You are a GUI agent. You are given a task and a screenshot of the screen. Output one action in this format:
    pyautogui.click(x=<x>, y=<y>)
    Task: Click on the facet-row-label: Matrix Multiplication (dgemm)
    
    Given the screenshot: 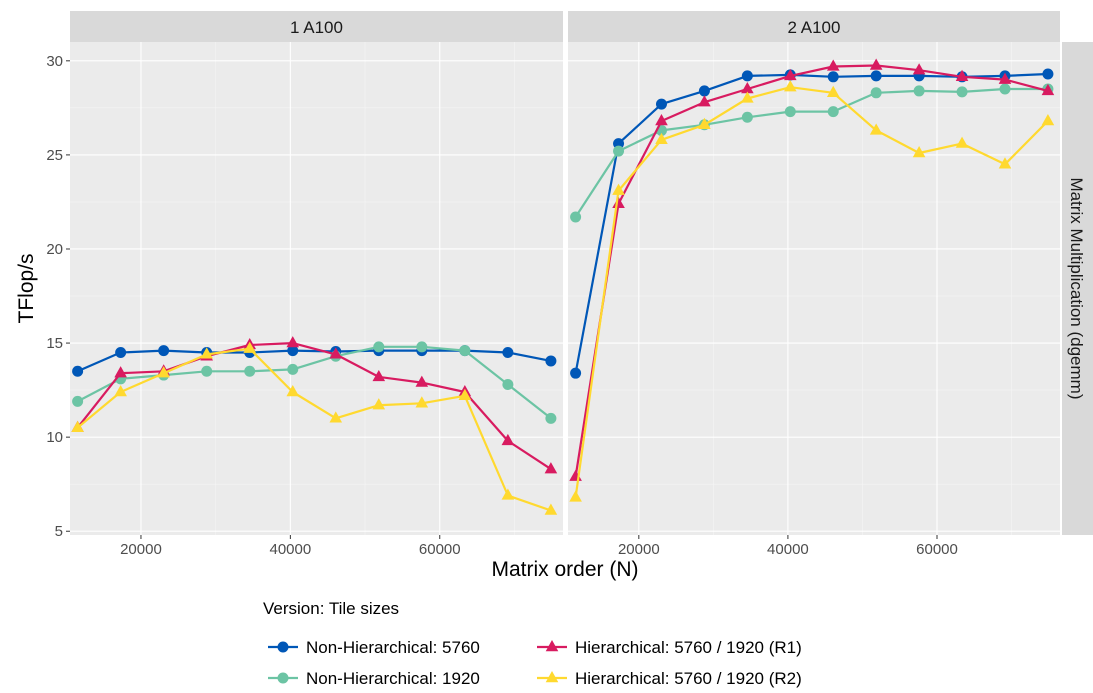 What is the action you would take?
    pyautogui.click(x=1076, y=289)
    